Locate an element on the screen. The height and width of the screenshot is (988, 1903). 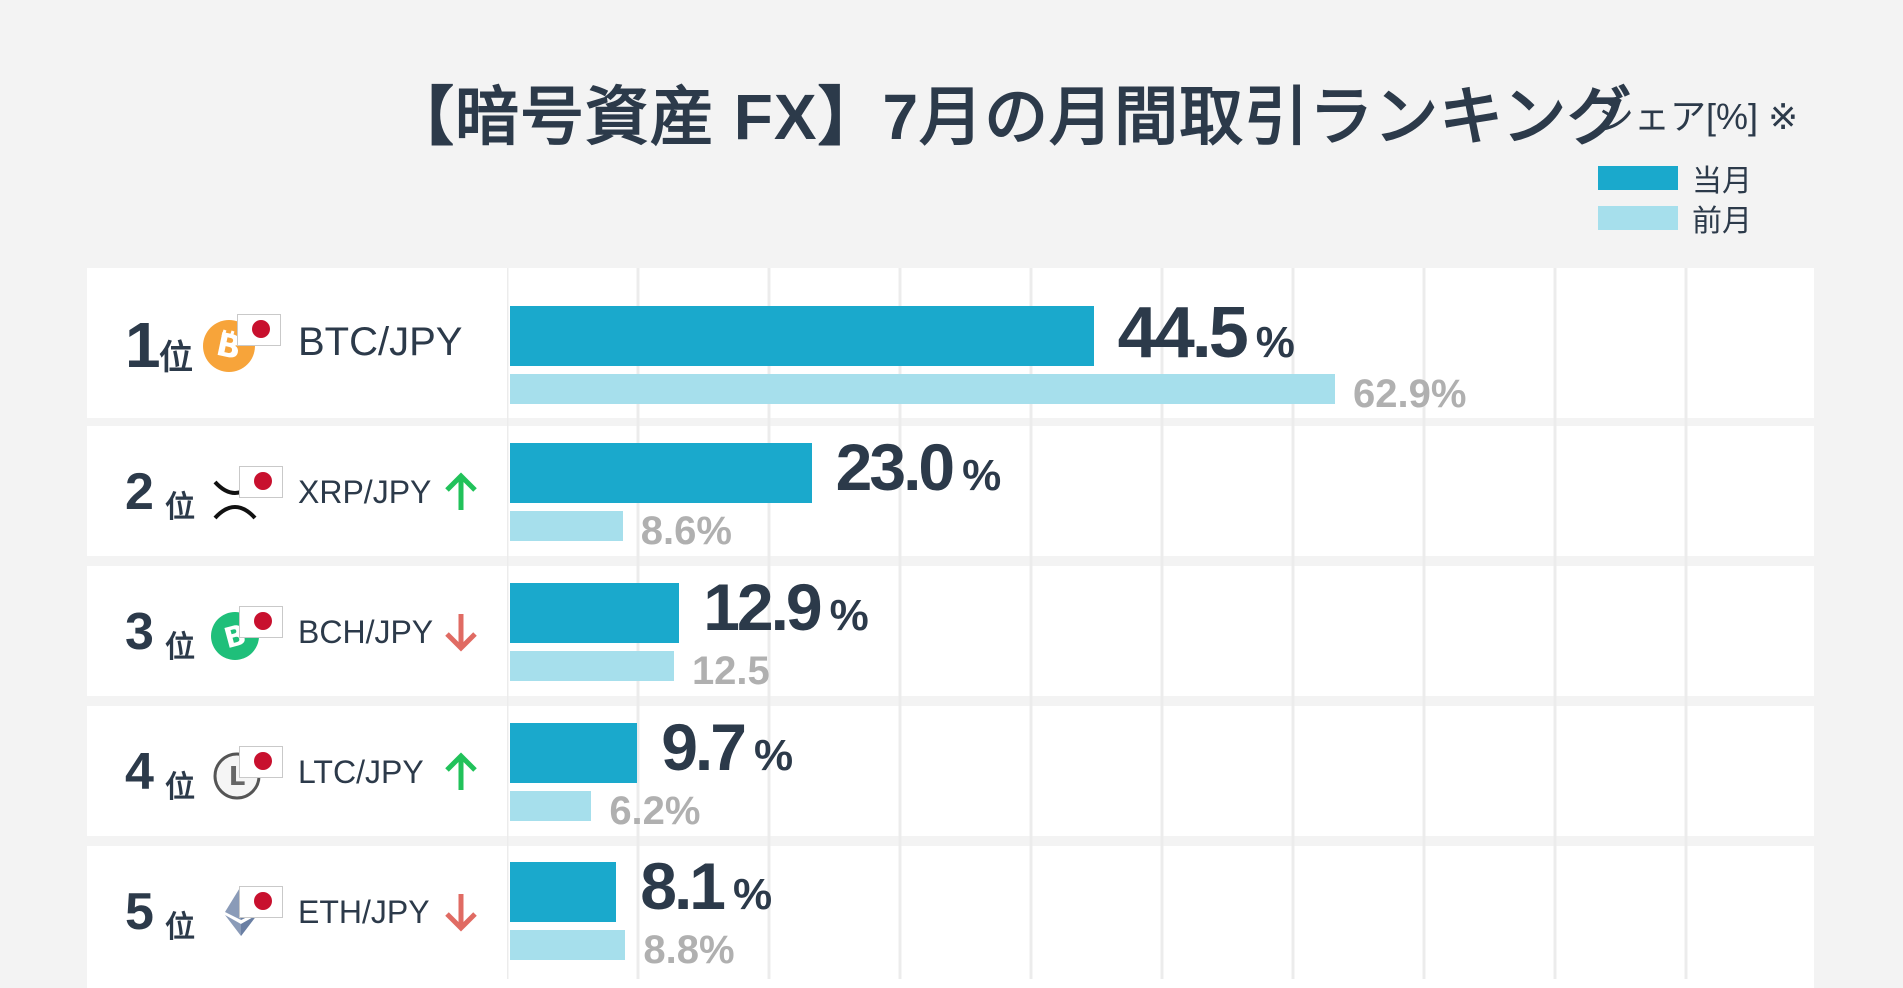
legend-label-current: 当月 is located at coordinates (1722, 181).